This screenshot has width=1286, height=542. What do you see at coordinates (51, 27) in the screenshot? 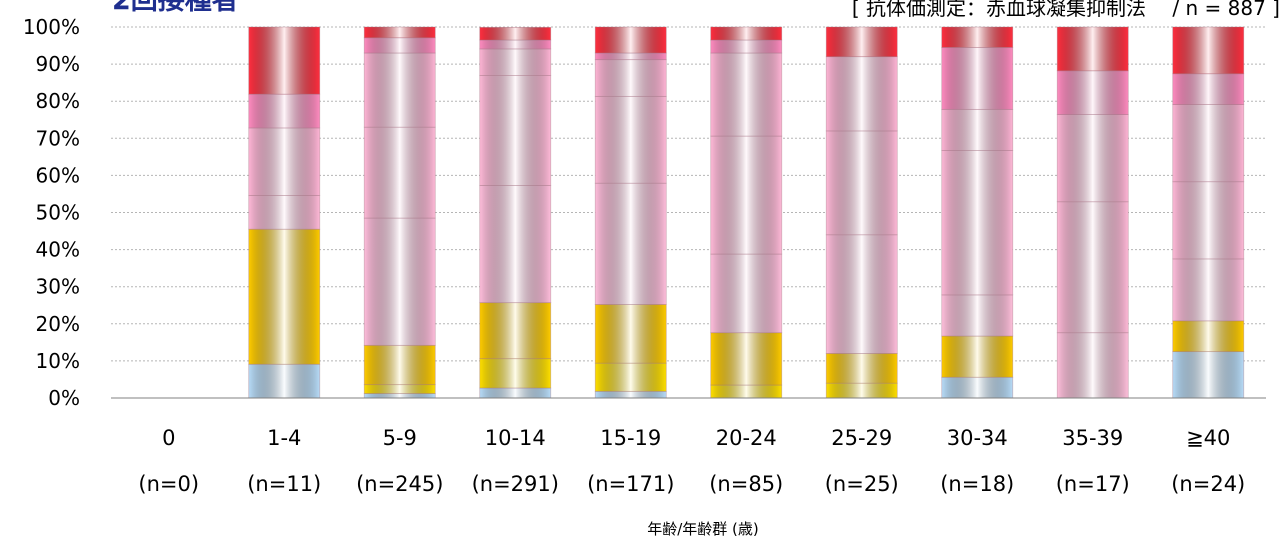
I see `y-tick-label: 100%` at bounding box center [51, 27].